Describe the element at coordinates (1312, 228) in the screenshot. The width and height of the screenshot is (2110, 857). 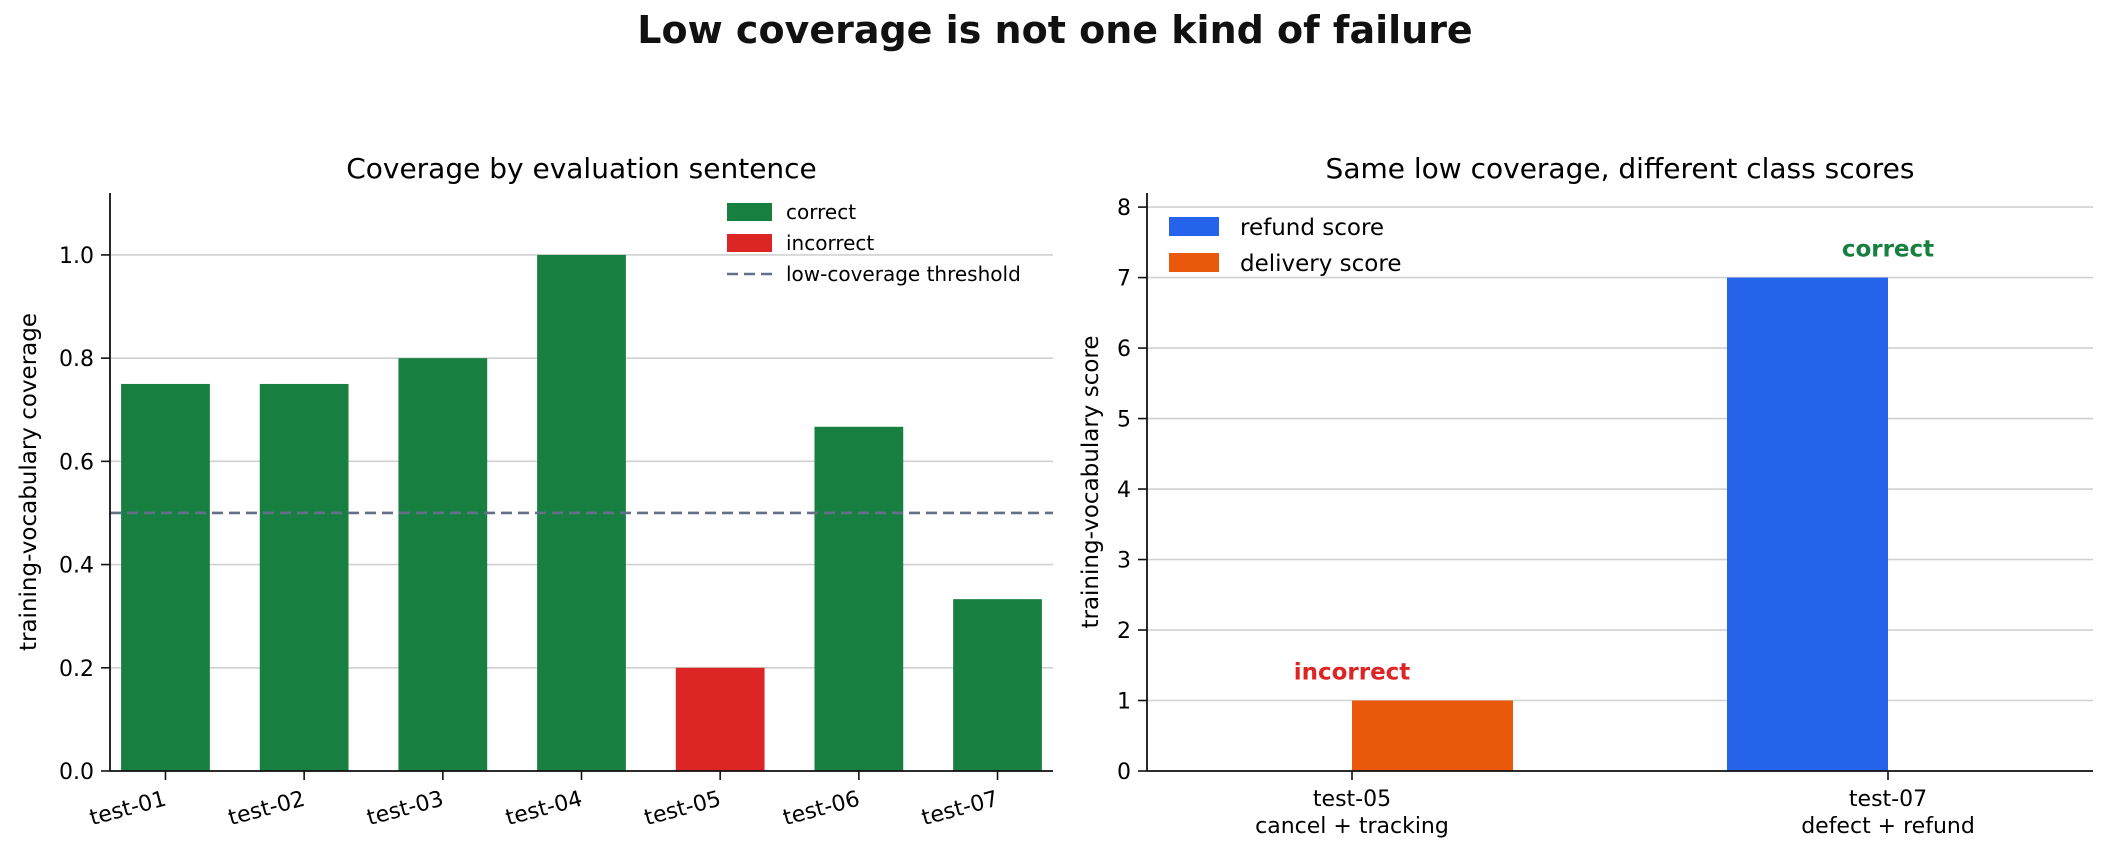
I see `legend-label: refund score` at that location.